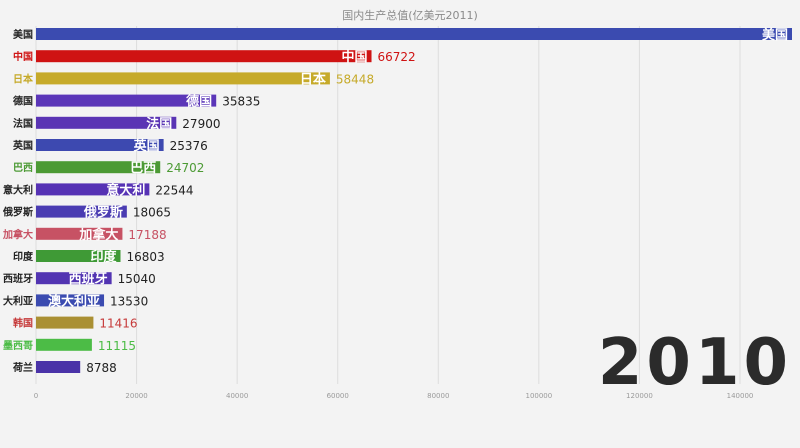 The width and height of the screenshot is (800, 448). Describe the element at coordinates (740, 396) in the screenshot. I see `x-tick-label: 140000` at that location.